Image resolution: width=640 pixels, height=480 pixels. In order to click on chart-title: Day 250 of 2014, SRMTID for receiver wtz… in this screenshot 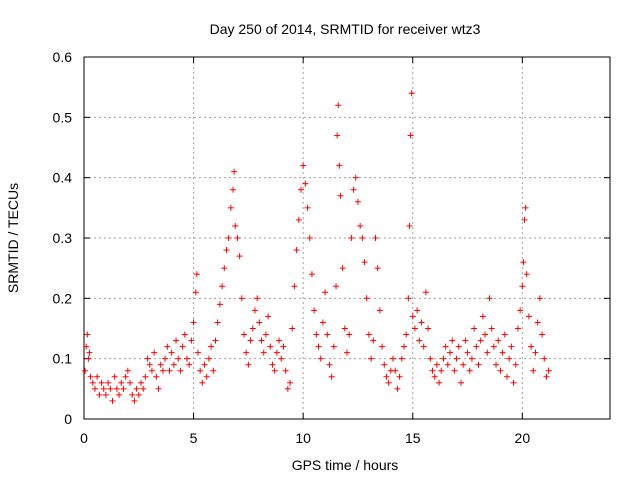, I will do `click(345, 29)`.